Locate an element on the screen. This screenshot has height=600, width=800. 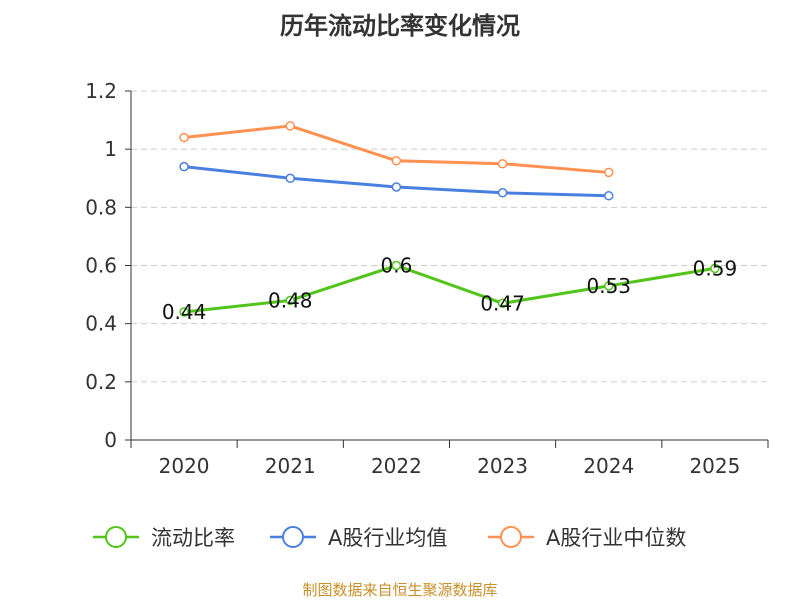
data-label: 0.6 is located at coordinates (397, 266).